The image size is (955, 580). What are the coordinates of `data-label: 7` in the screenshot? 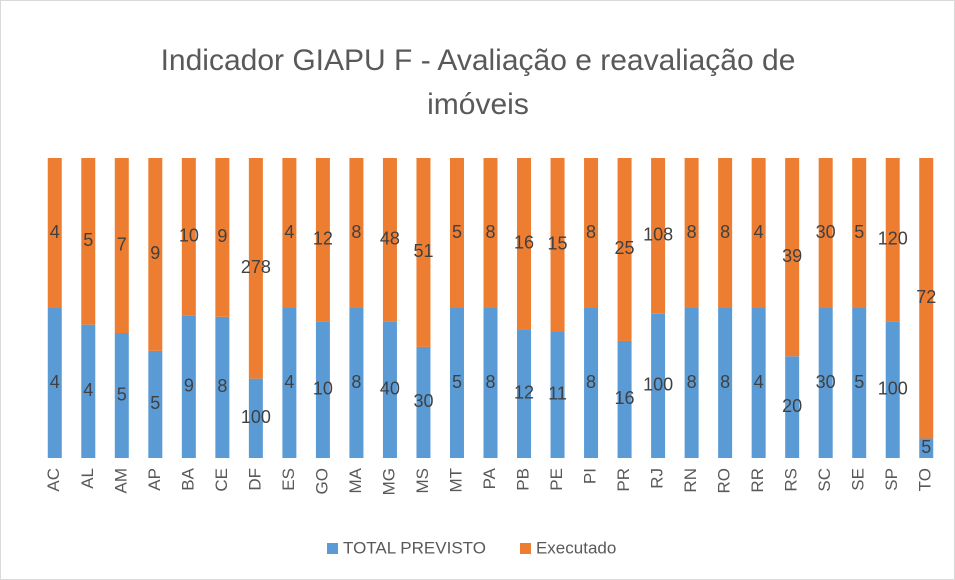 It's located at (122, 244).